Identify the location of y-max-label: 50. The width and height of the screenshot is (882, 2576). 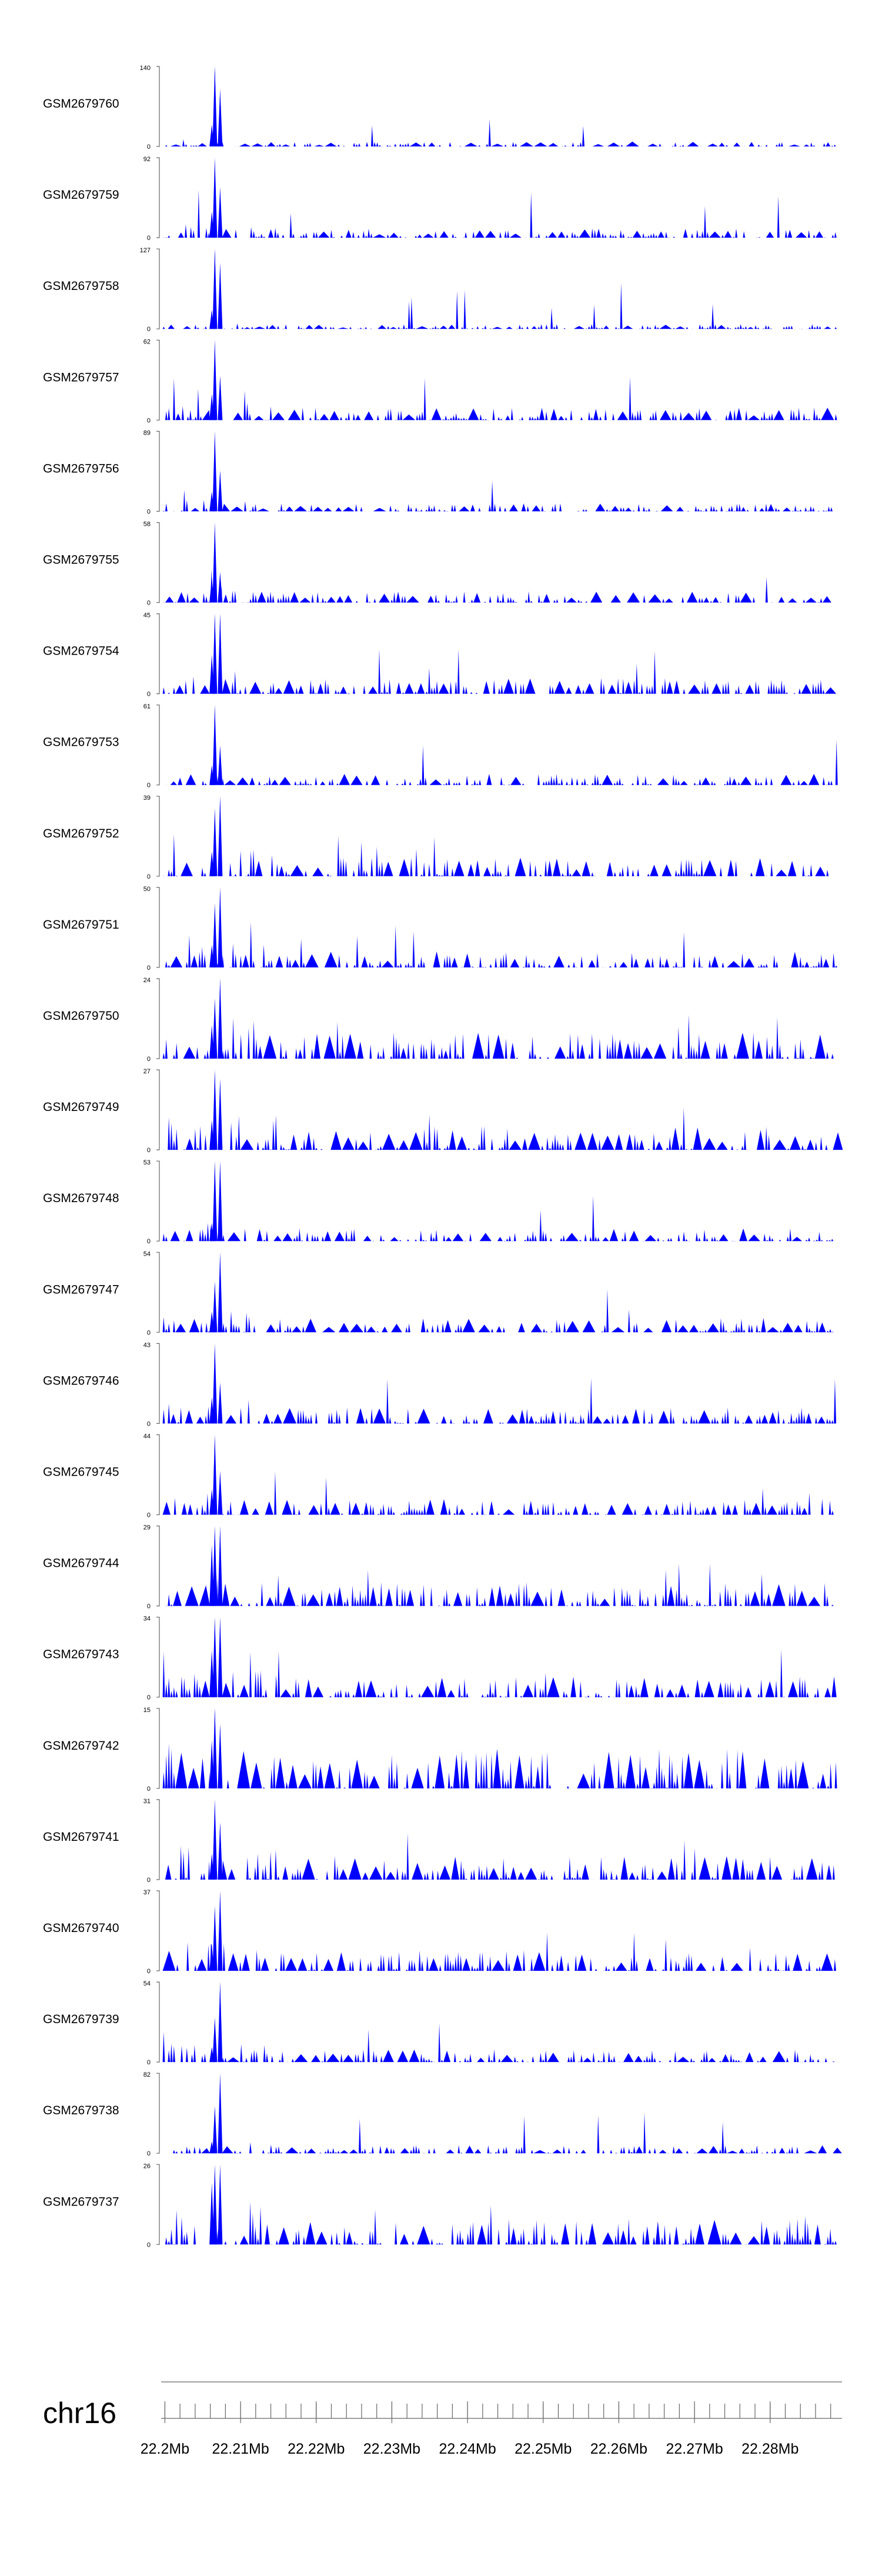
(147, 889).